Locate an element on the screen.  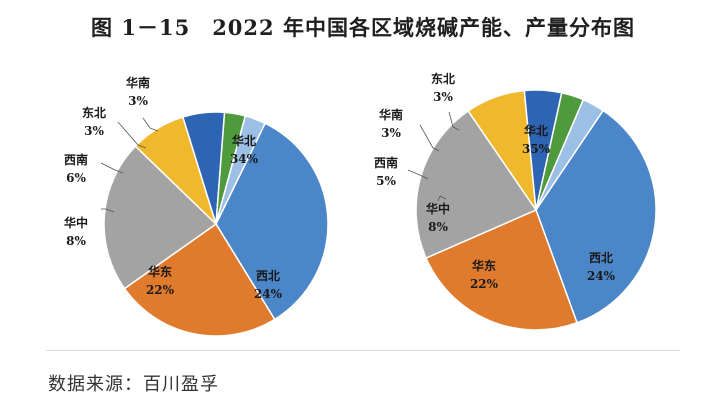
slice-label-value: 35% is located at coordinates (536, 149).